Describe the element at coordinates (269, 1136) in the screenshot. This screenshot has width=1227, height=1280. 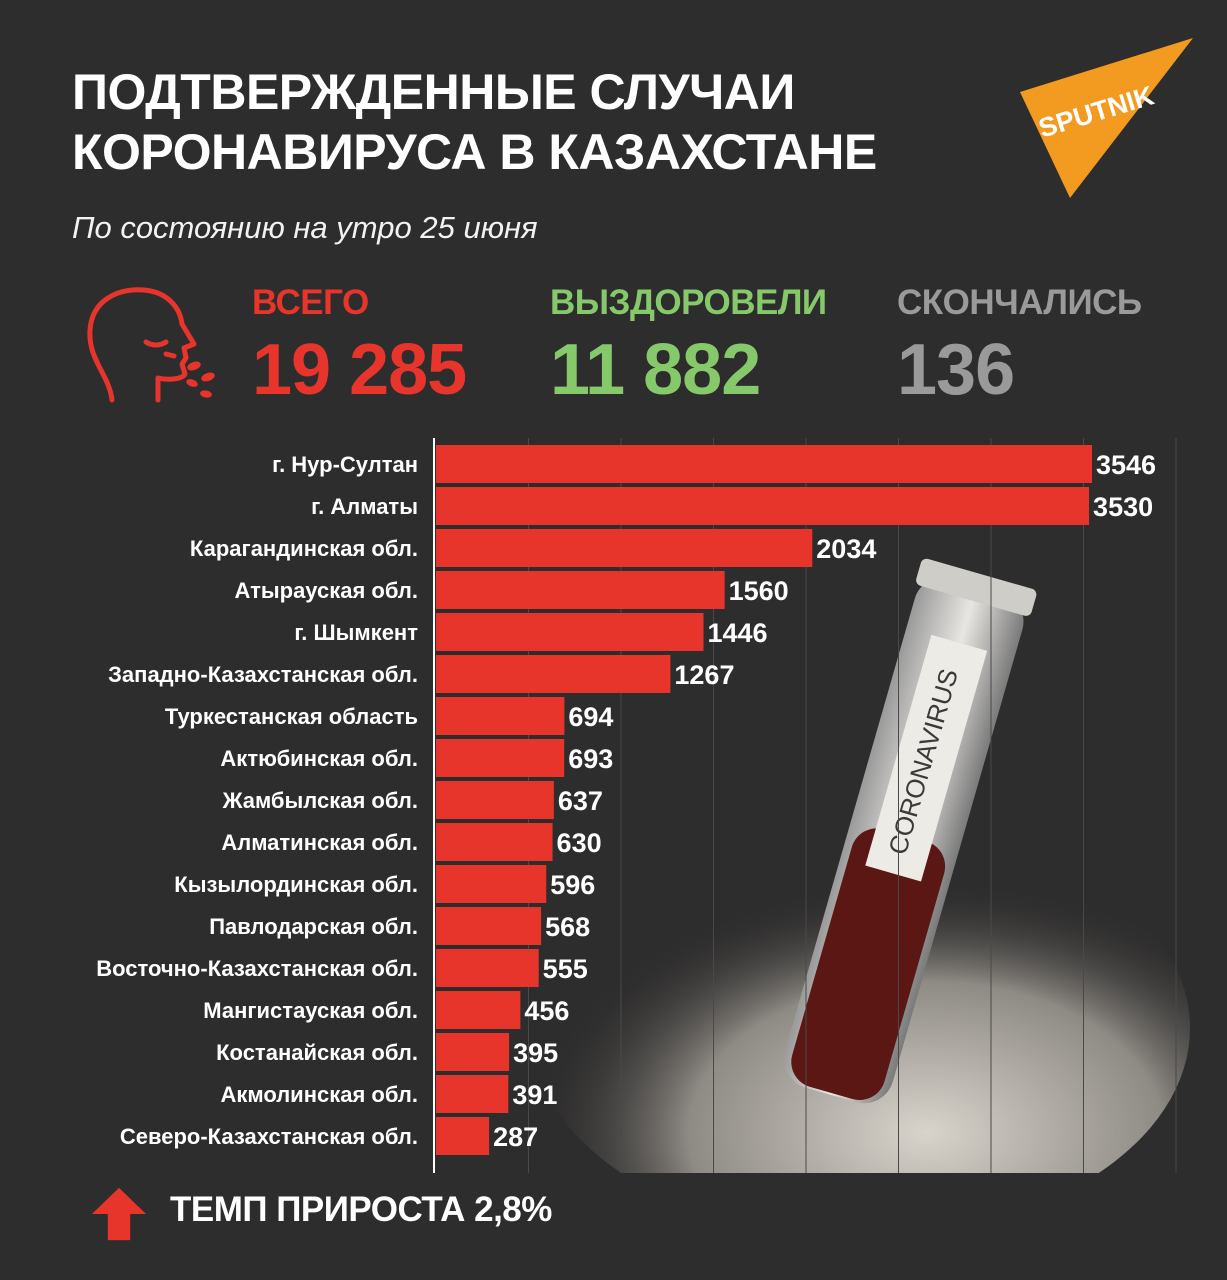
I see `category-label: Северо-Казахстанская обл.` at that location.